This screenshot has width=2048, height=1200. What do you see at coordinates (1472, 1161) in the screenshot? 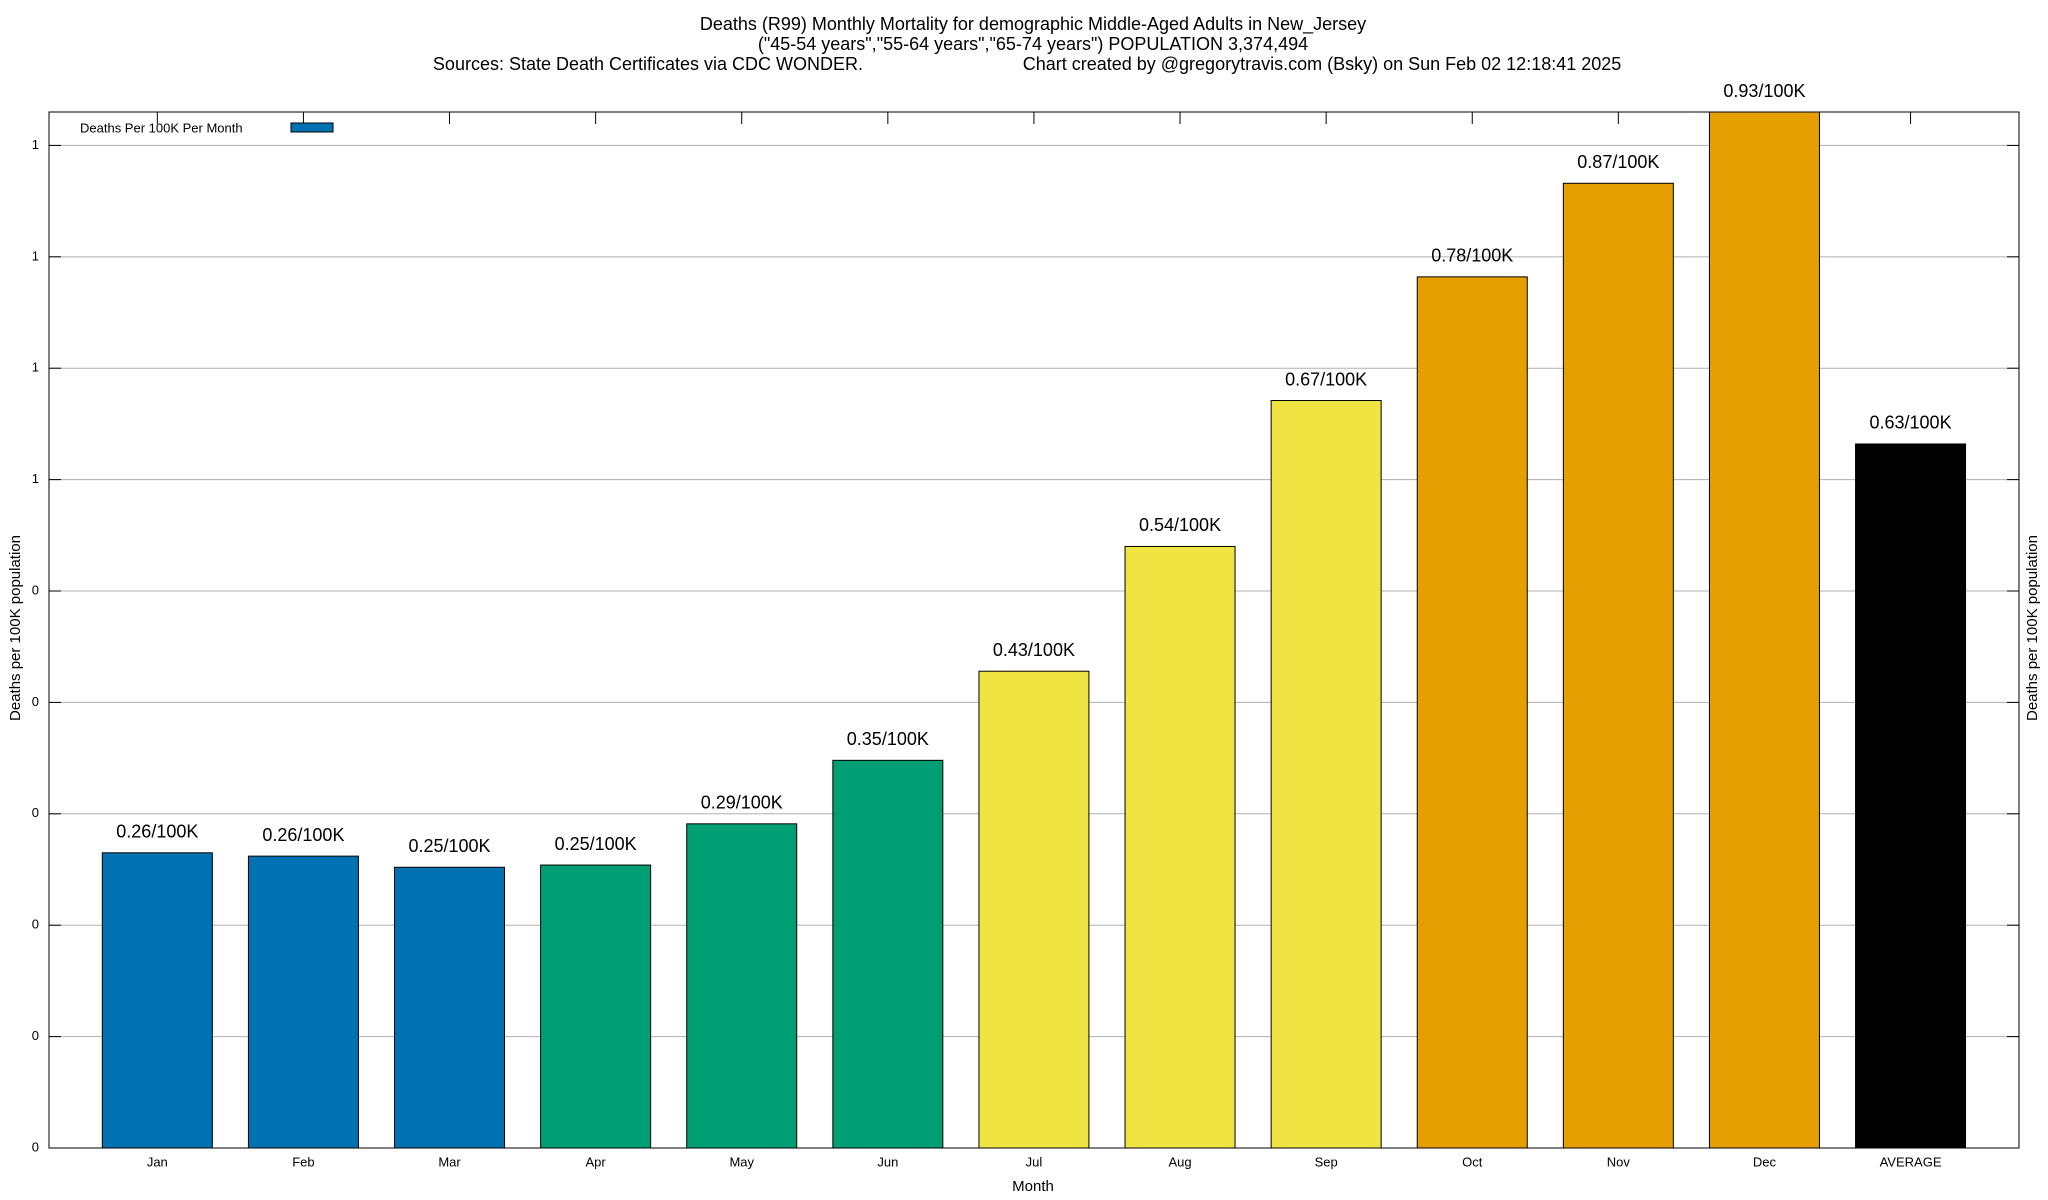
I see `x-tick-label: Oct` at bounding box center [1472, 1161].